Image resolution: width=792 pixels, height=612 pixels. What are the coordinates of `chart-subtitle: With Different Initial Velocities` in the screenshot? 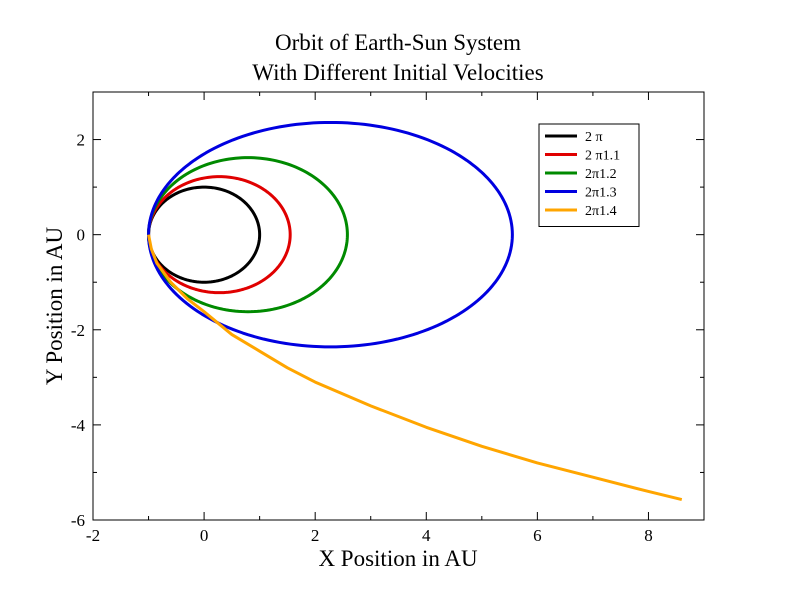 It's located at (397, 72).